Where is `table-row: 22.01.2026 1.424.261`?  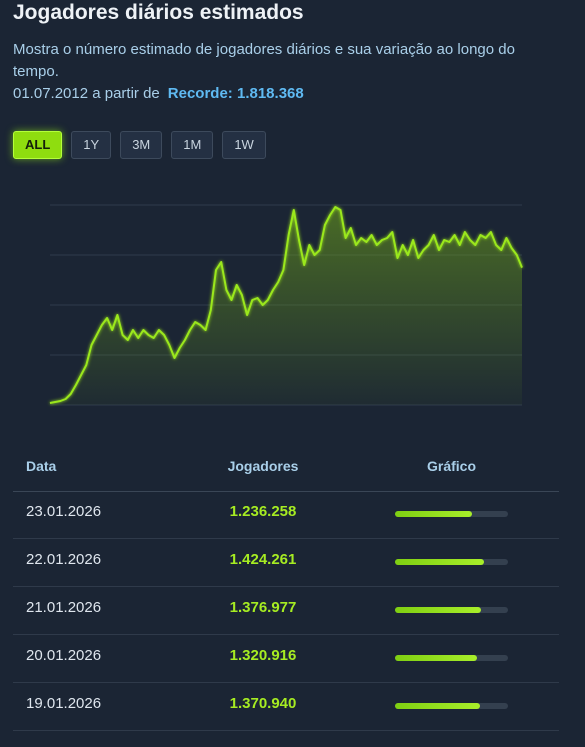
table-row: 22.01.2026 1.424.261 is located at coordinates (286, 563).